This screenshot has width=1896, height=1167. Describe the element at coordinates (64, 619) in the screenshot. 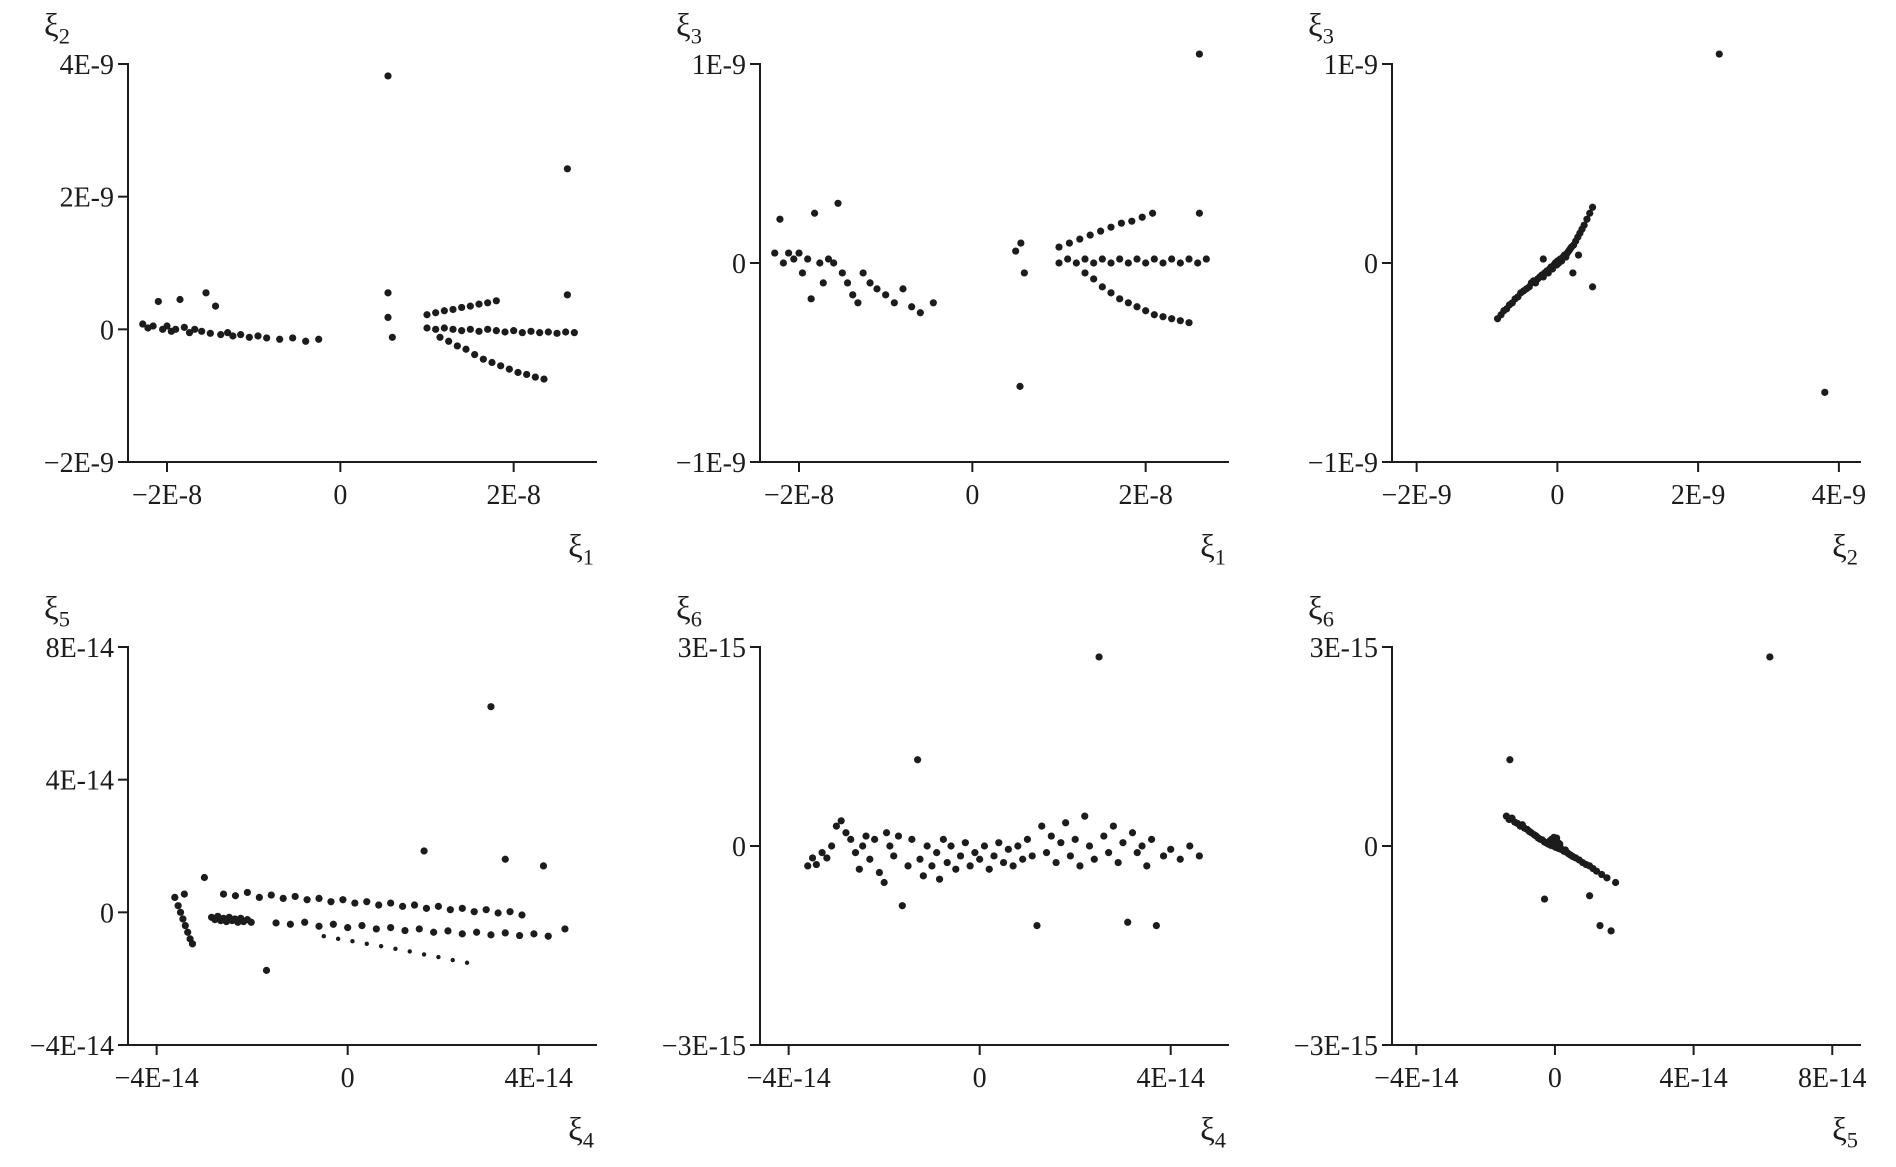

I see `axis-variable-subscript: 5` at that location.